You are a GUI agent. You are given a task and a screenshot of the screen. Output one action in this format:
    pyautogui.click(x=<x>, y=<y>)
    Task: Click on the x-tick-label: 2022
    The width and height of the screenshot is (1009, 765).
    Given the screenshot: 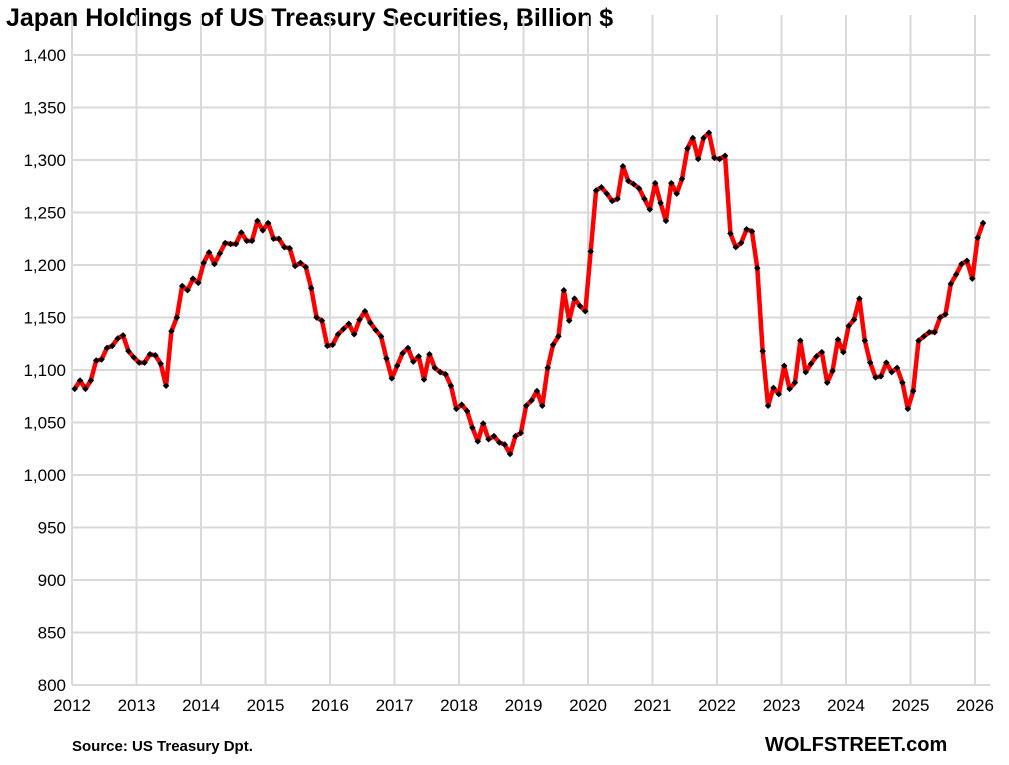 What is the action you would take?
    pyautogui.click(x=717, y=705)
    